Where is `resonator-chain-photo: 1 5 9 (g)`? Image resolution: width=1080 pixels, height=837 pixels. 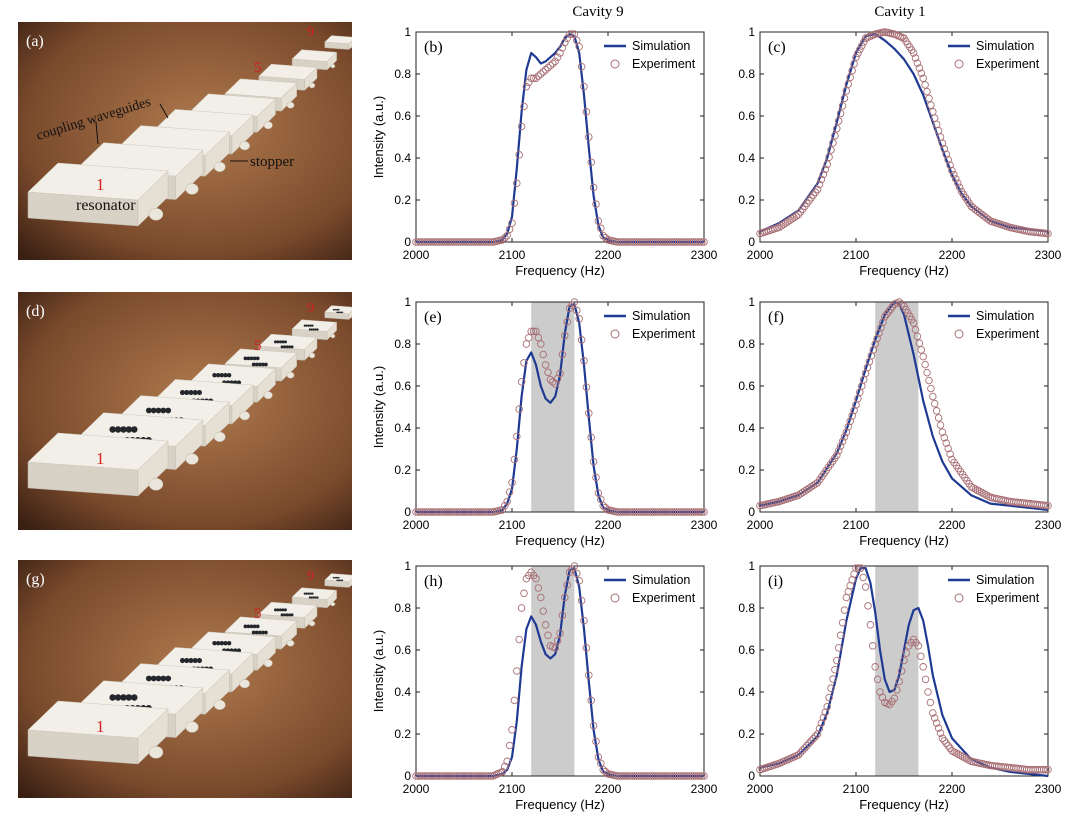
resonator-chain-photo: 1 5 9 (g) is located at coordinates (185, 679).